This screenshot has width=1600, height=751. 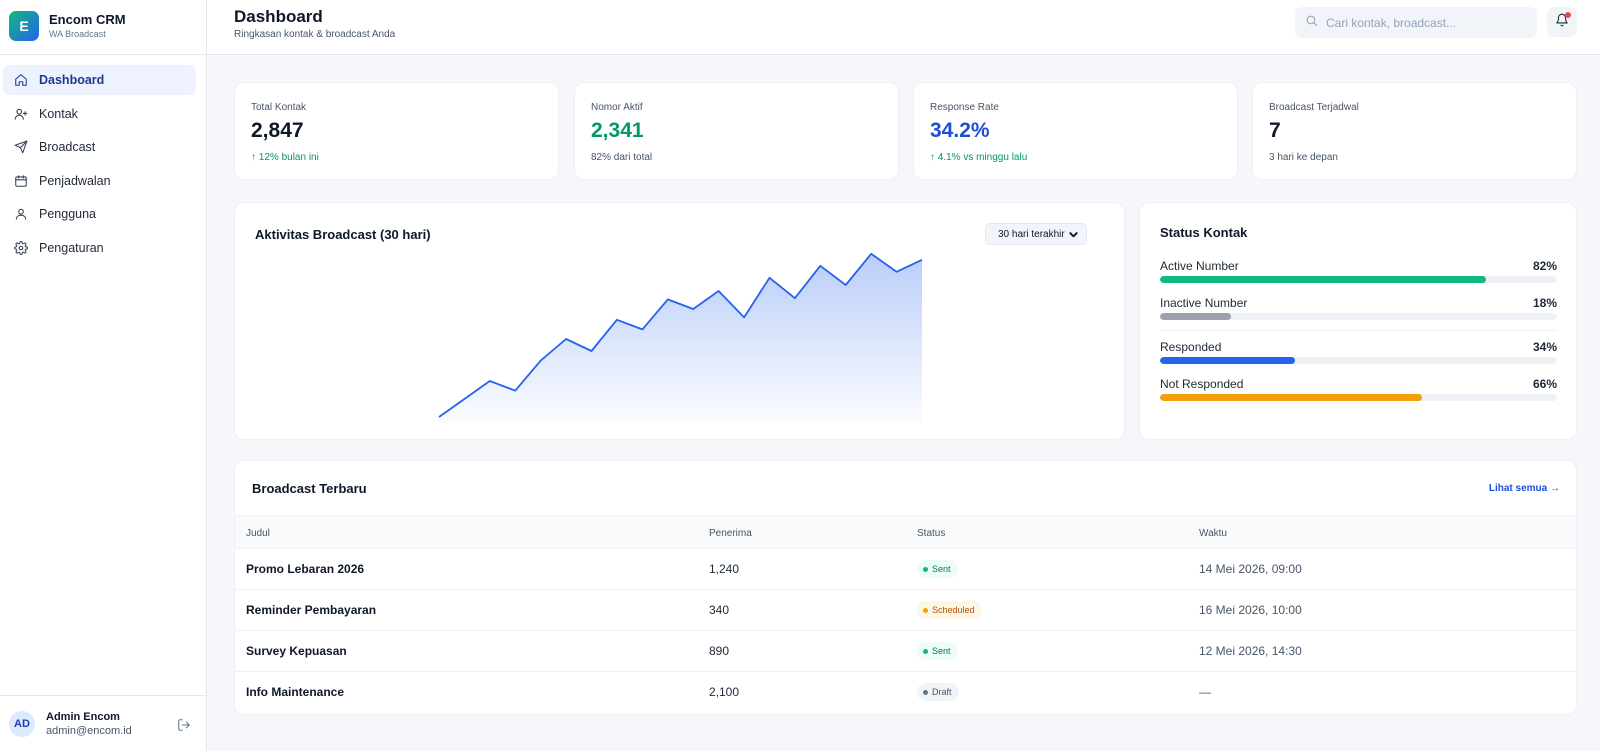 I want to click on sidebar-item-label: Penjadwalan, so click(x=75, y=180).